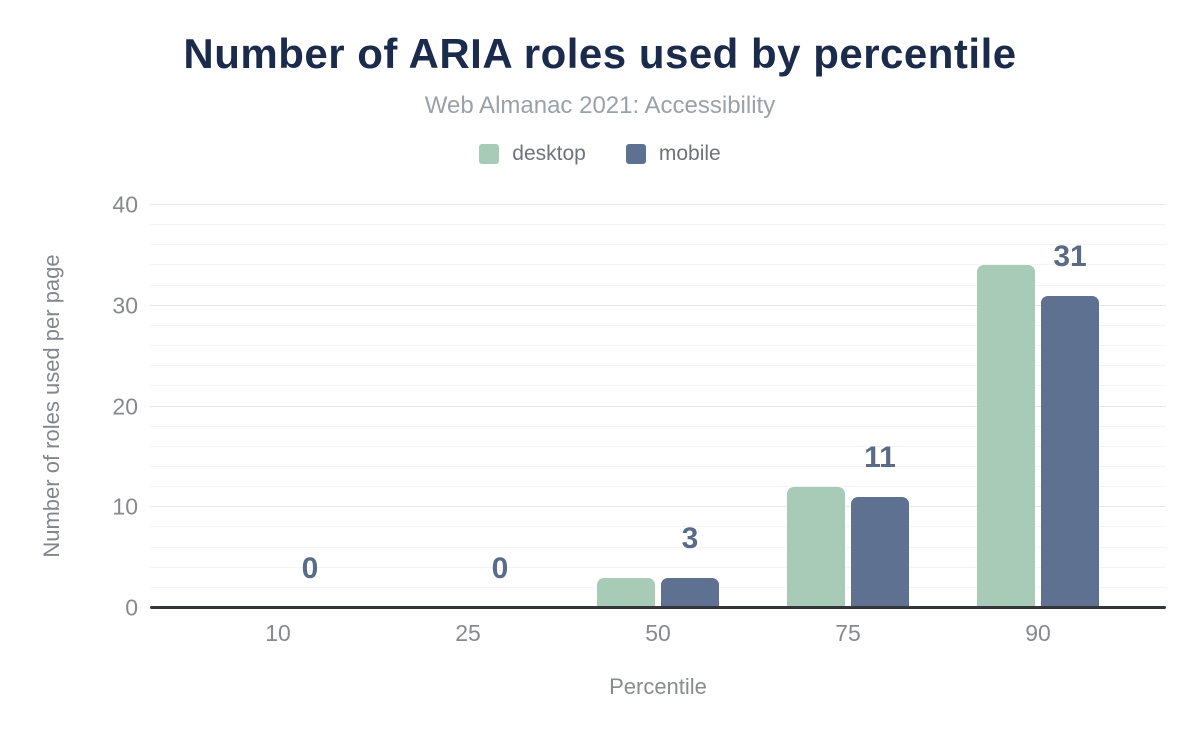  Describe the element at coordinates (658, 607) in the screenshot. I see `x-axis-line` at that location.